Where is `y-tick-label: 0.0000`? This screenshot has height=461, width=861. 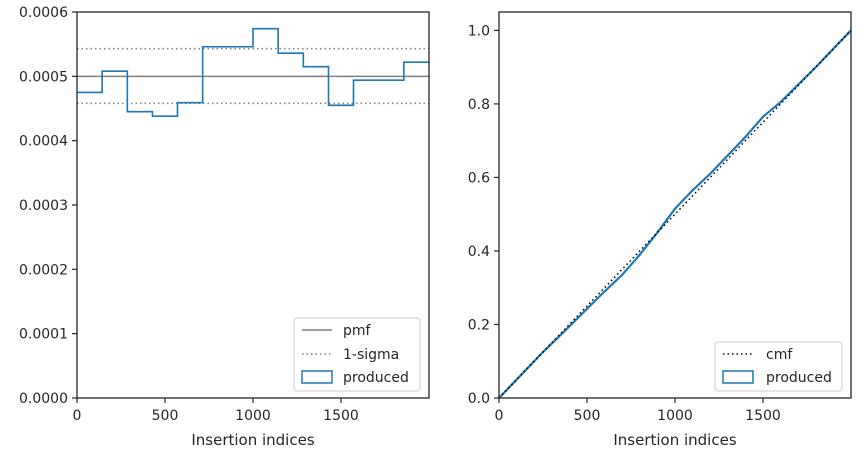
y-tick-label: 0.0000 is located at coordinates (43, 399).